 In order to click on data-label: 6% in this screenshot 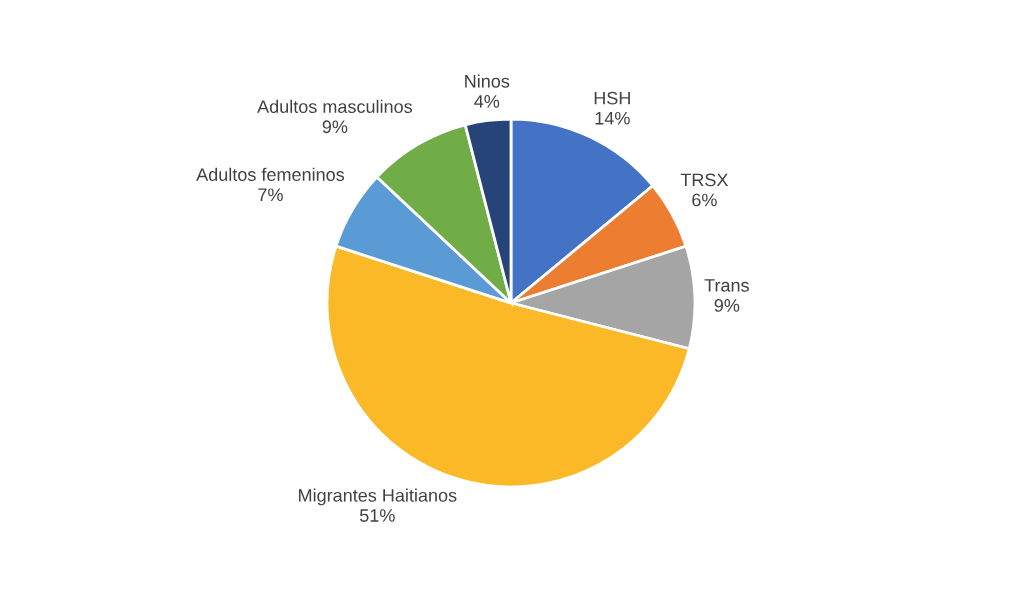, I will do `click(704, 200)`.